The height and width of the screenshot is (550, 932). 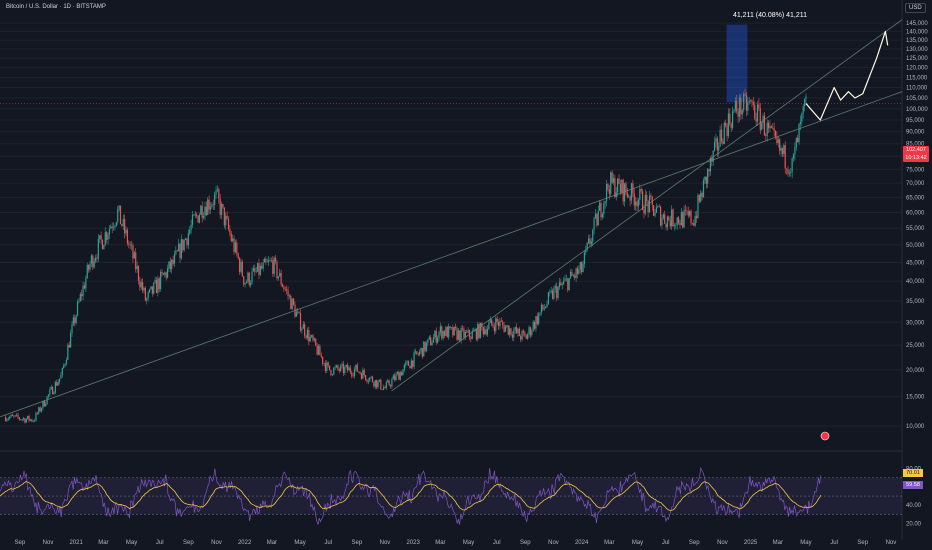 What do you see at coordinates (609, 543) in the screenshot?
I see `x-tick-label: Mar` at bounding box center [609, 543].